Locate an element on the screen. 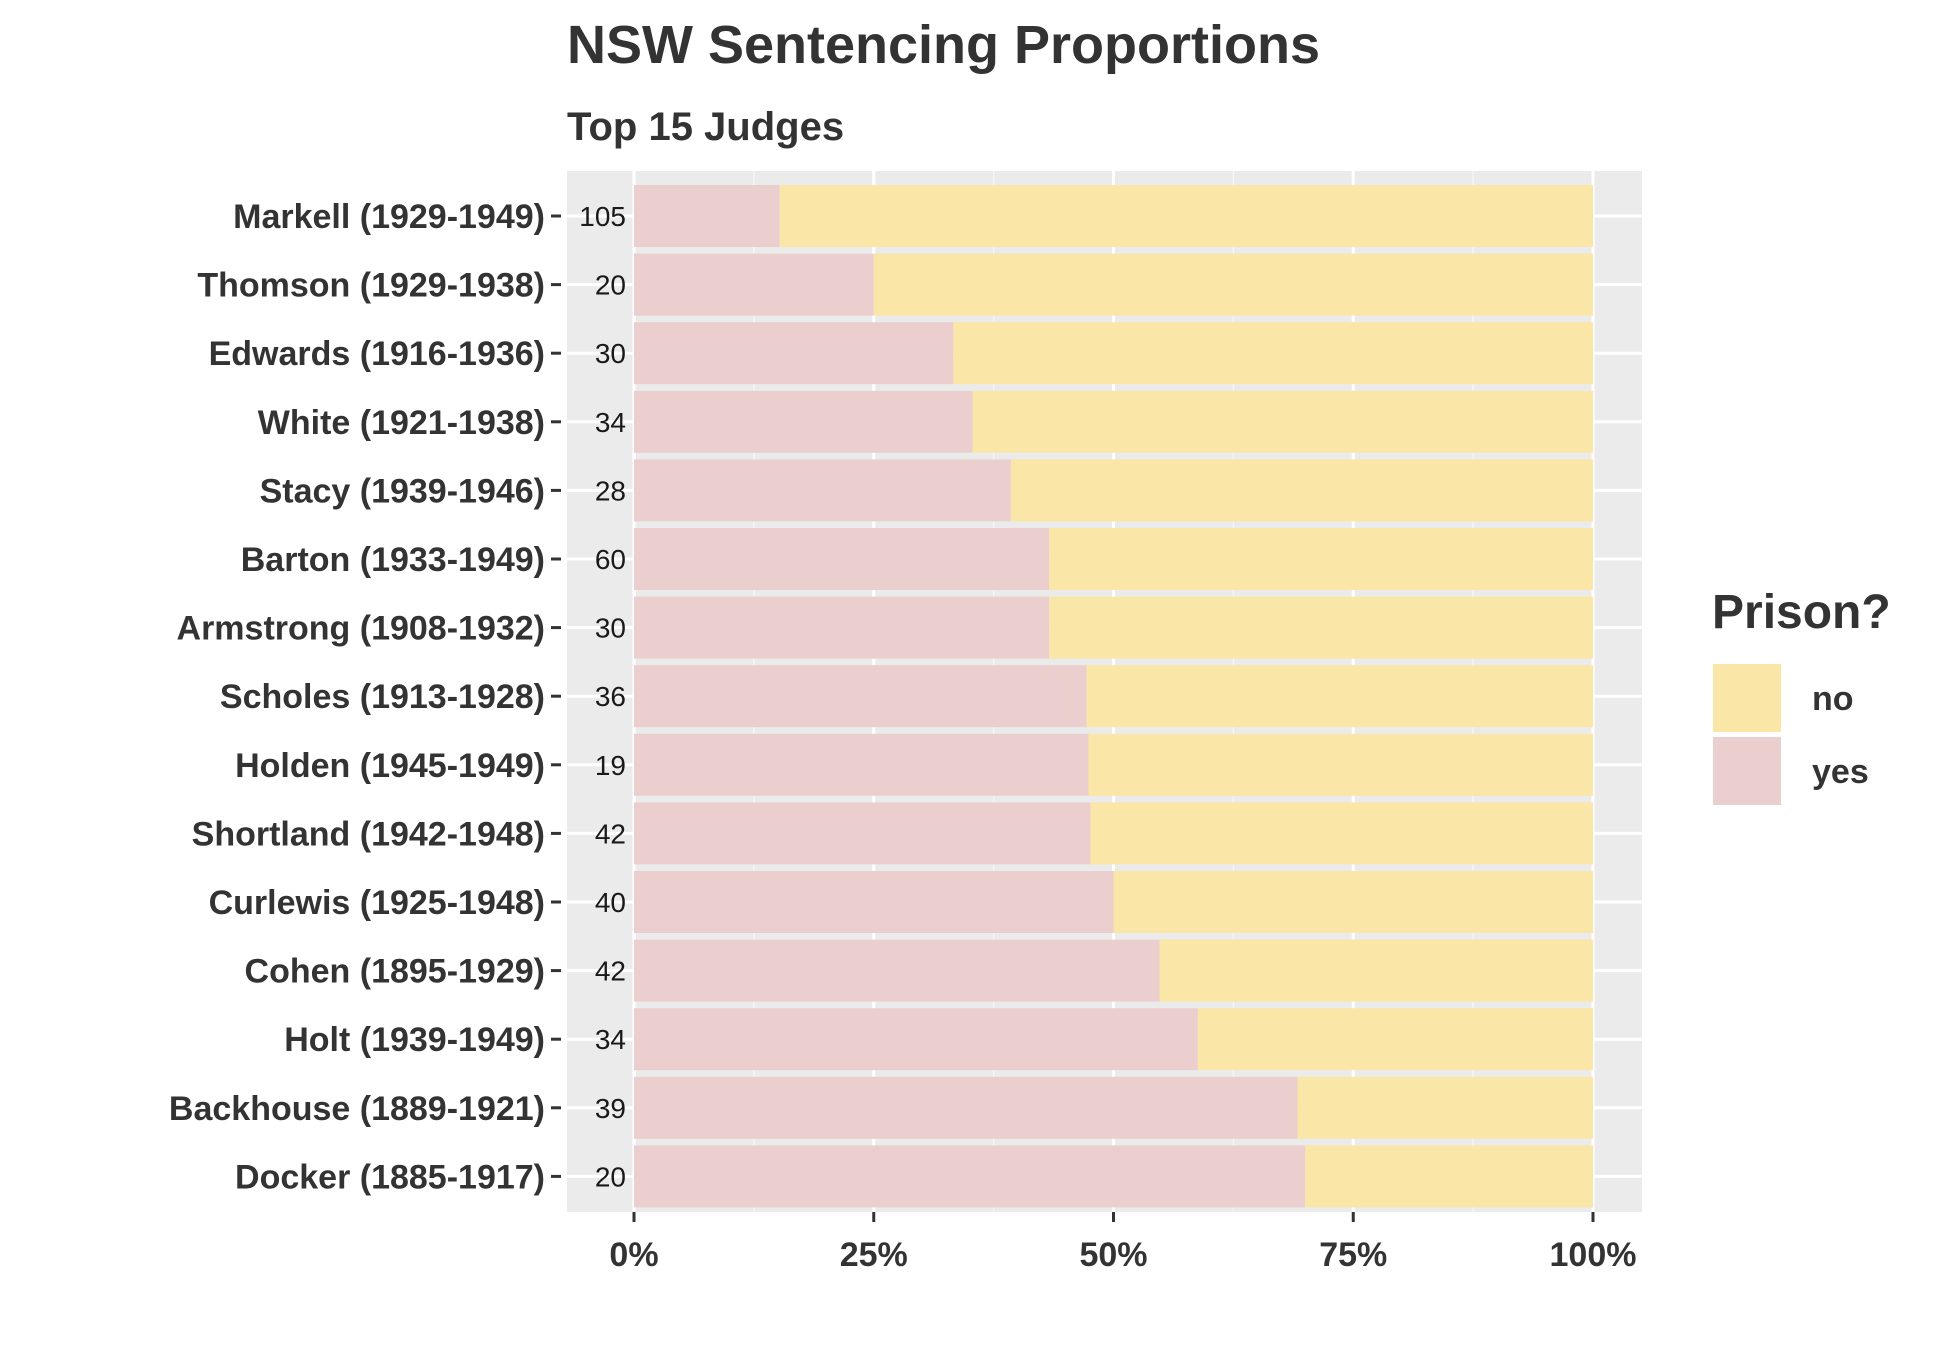 The height and width of the screenshot is (1349, 1950). y-tick-label: Cohen (1895-1929) is located at coordinates (395, 972).